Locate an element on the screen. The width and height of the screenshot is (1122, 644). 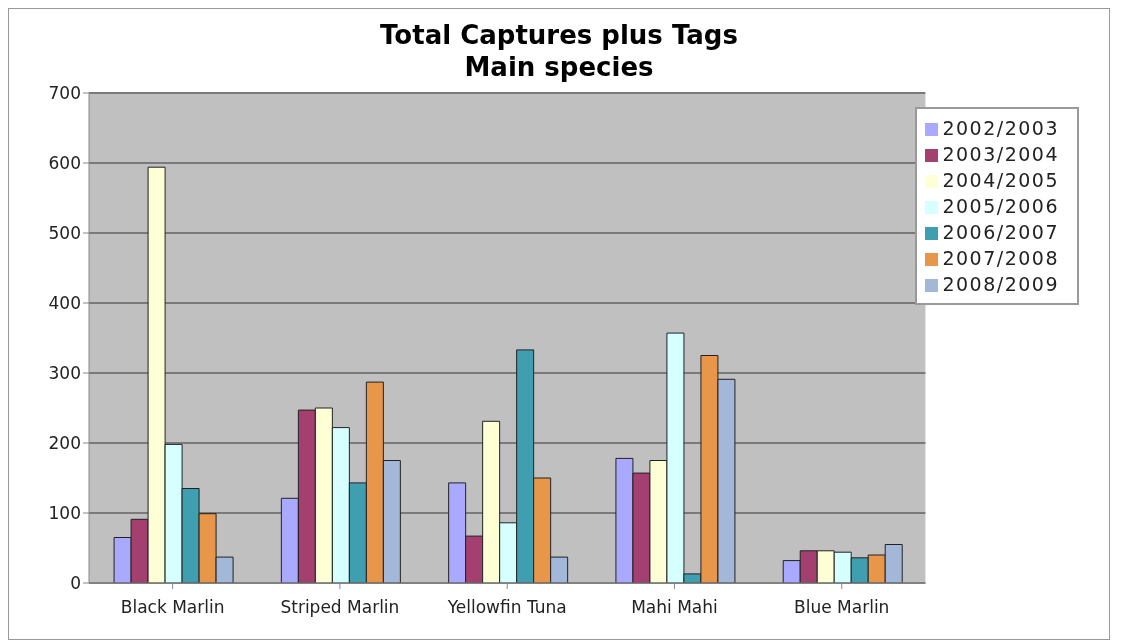
legend-label: 2007/2008 is located at coordinates (1000, 258).